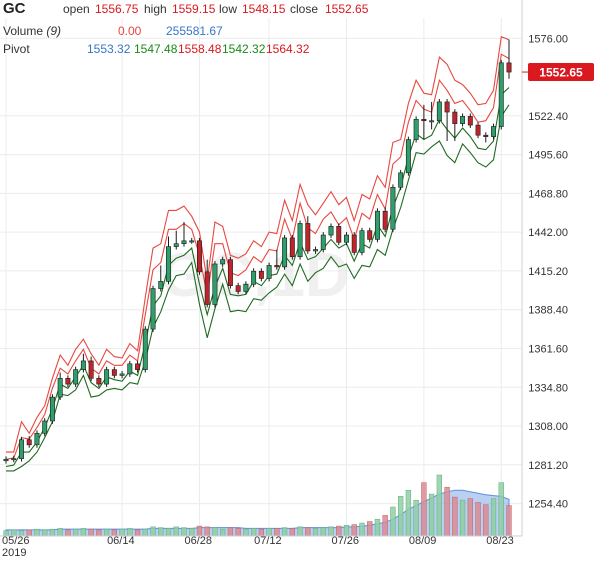 Image resolution: width=600 pixels, height=563 pixels. I want to click on y-tick-label: 1522.40, so click(548, 117).